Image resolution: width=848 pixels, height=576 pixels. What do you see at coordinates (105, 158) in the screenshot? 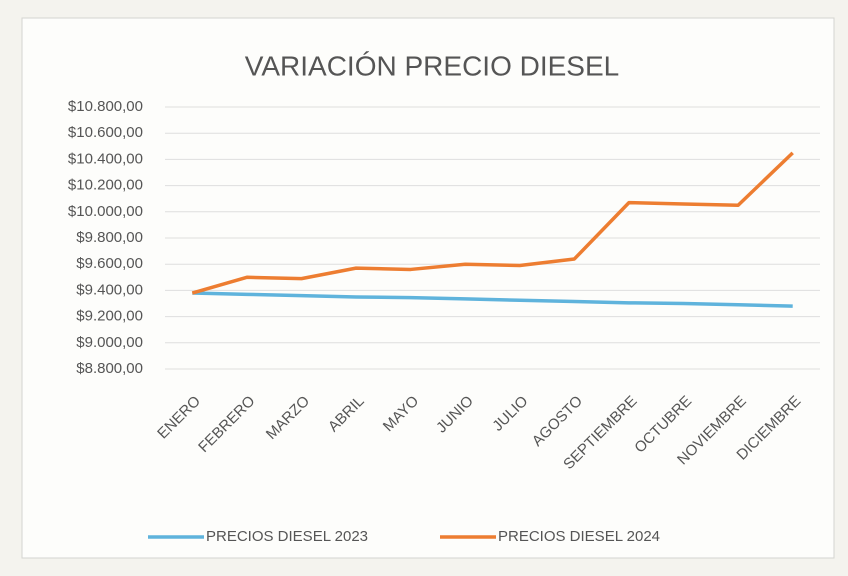
I see `y-tick-label: $10.400,00` at bounding box center [105, 158].